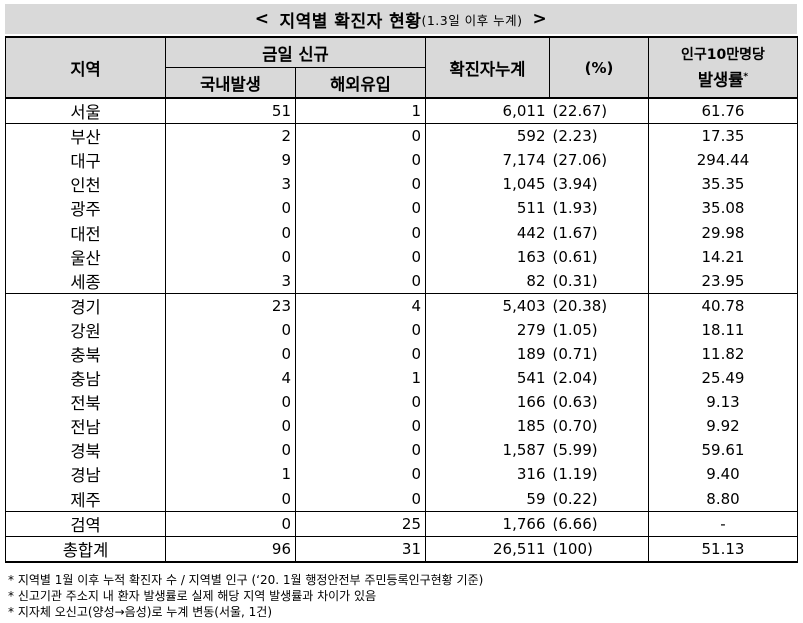  I want to click on rate-cell: 8.80, so click(723, 499).